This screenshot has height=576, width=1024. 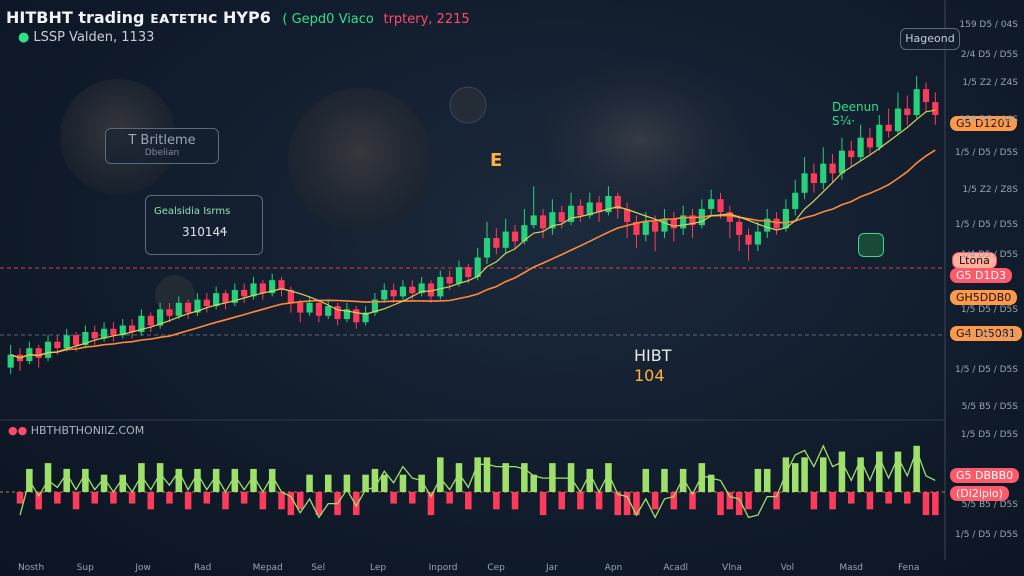 What do you see at coordinates (653, 366) in the screenshot?
I see `center-label: HIBT 104` at bounding box center [653, 366].